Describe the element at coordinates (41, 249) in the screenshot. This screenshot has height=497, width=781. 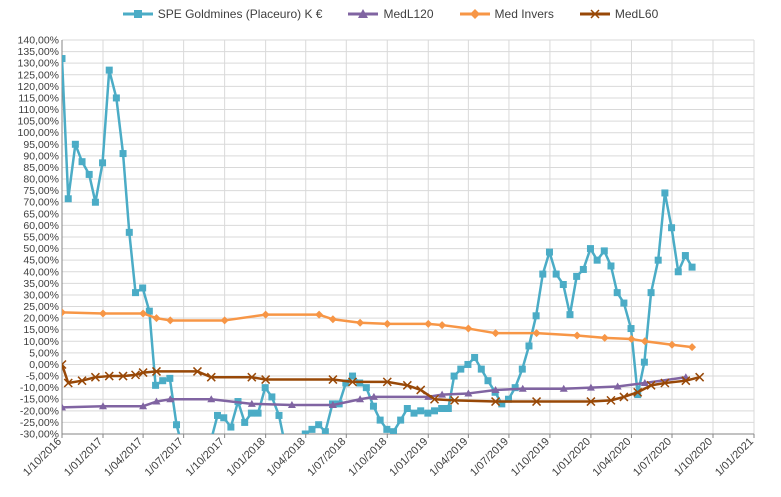
I see `y-tick-label: 50,00%` at that location.